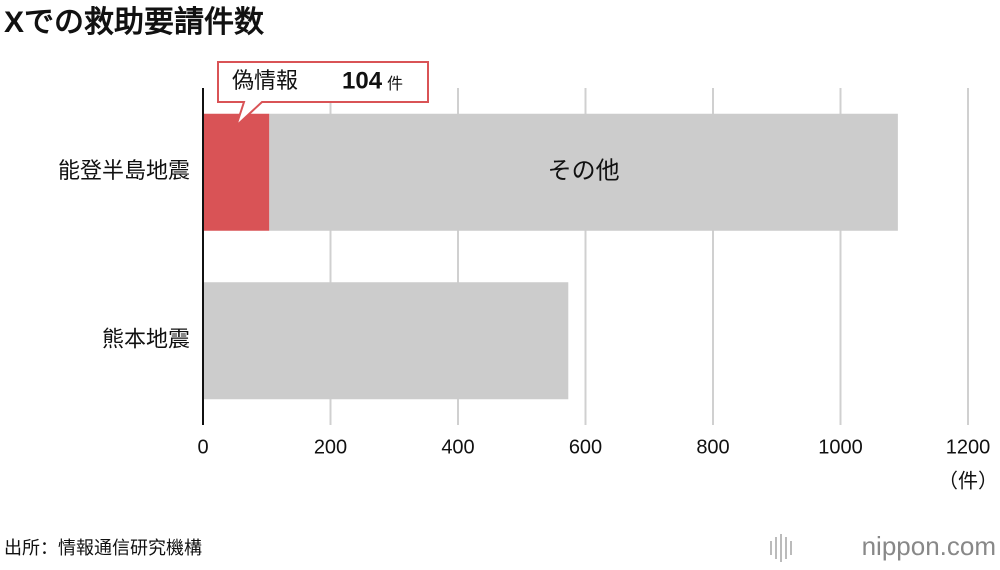  I want to click on x-tick-label: 800, so click(712, 447).